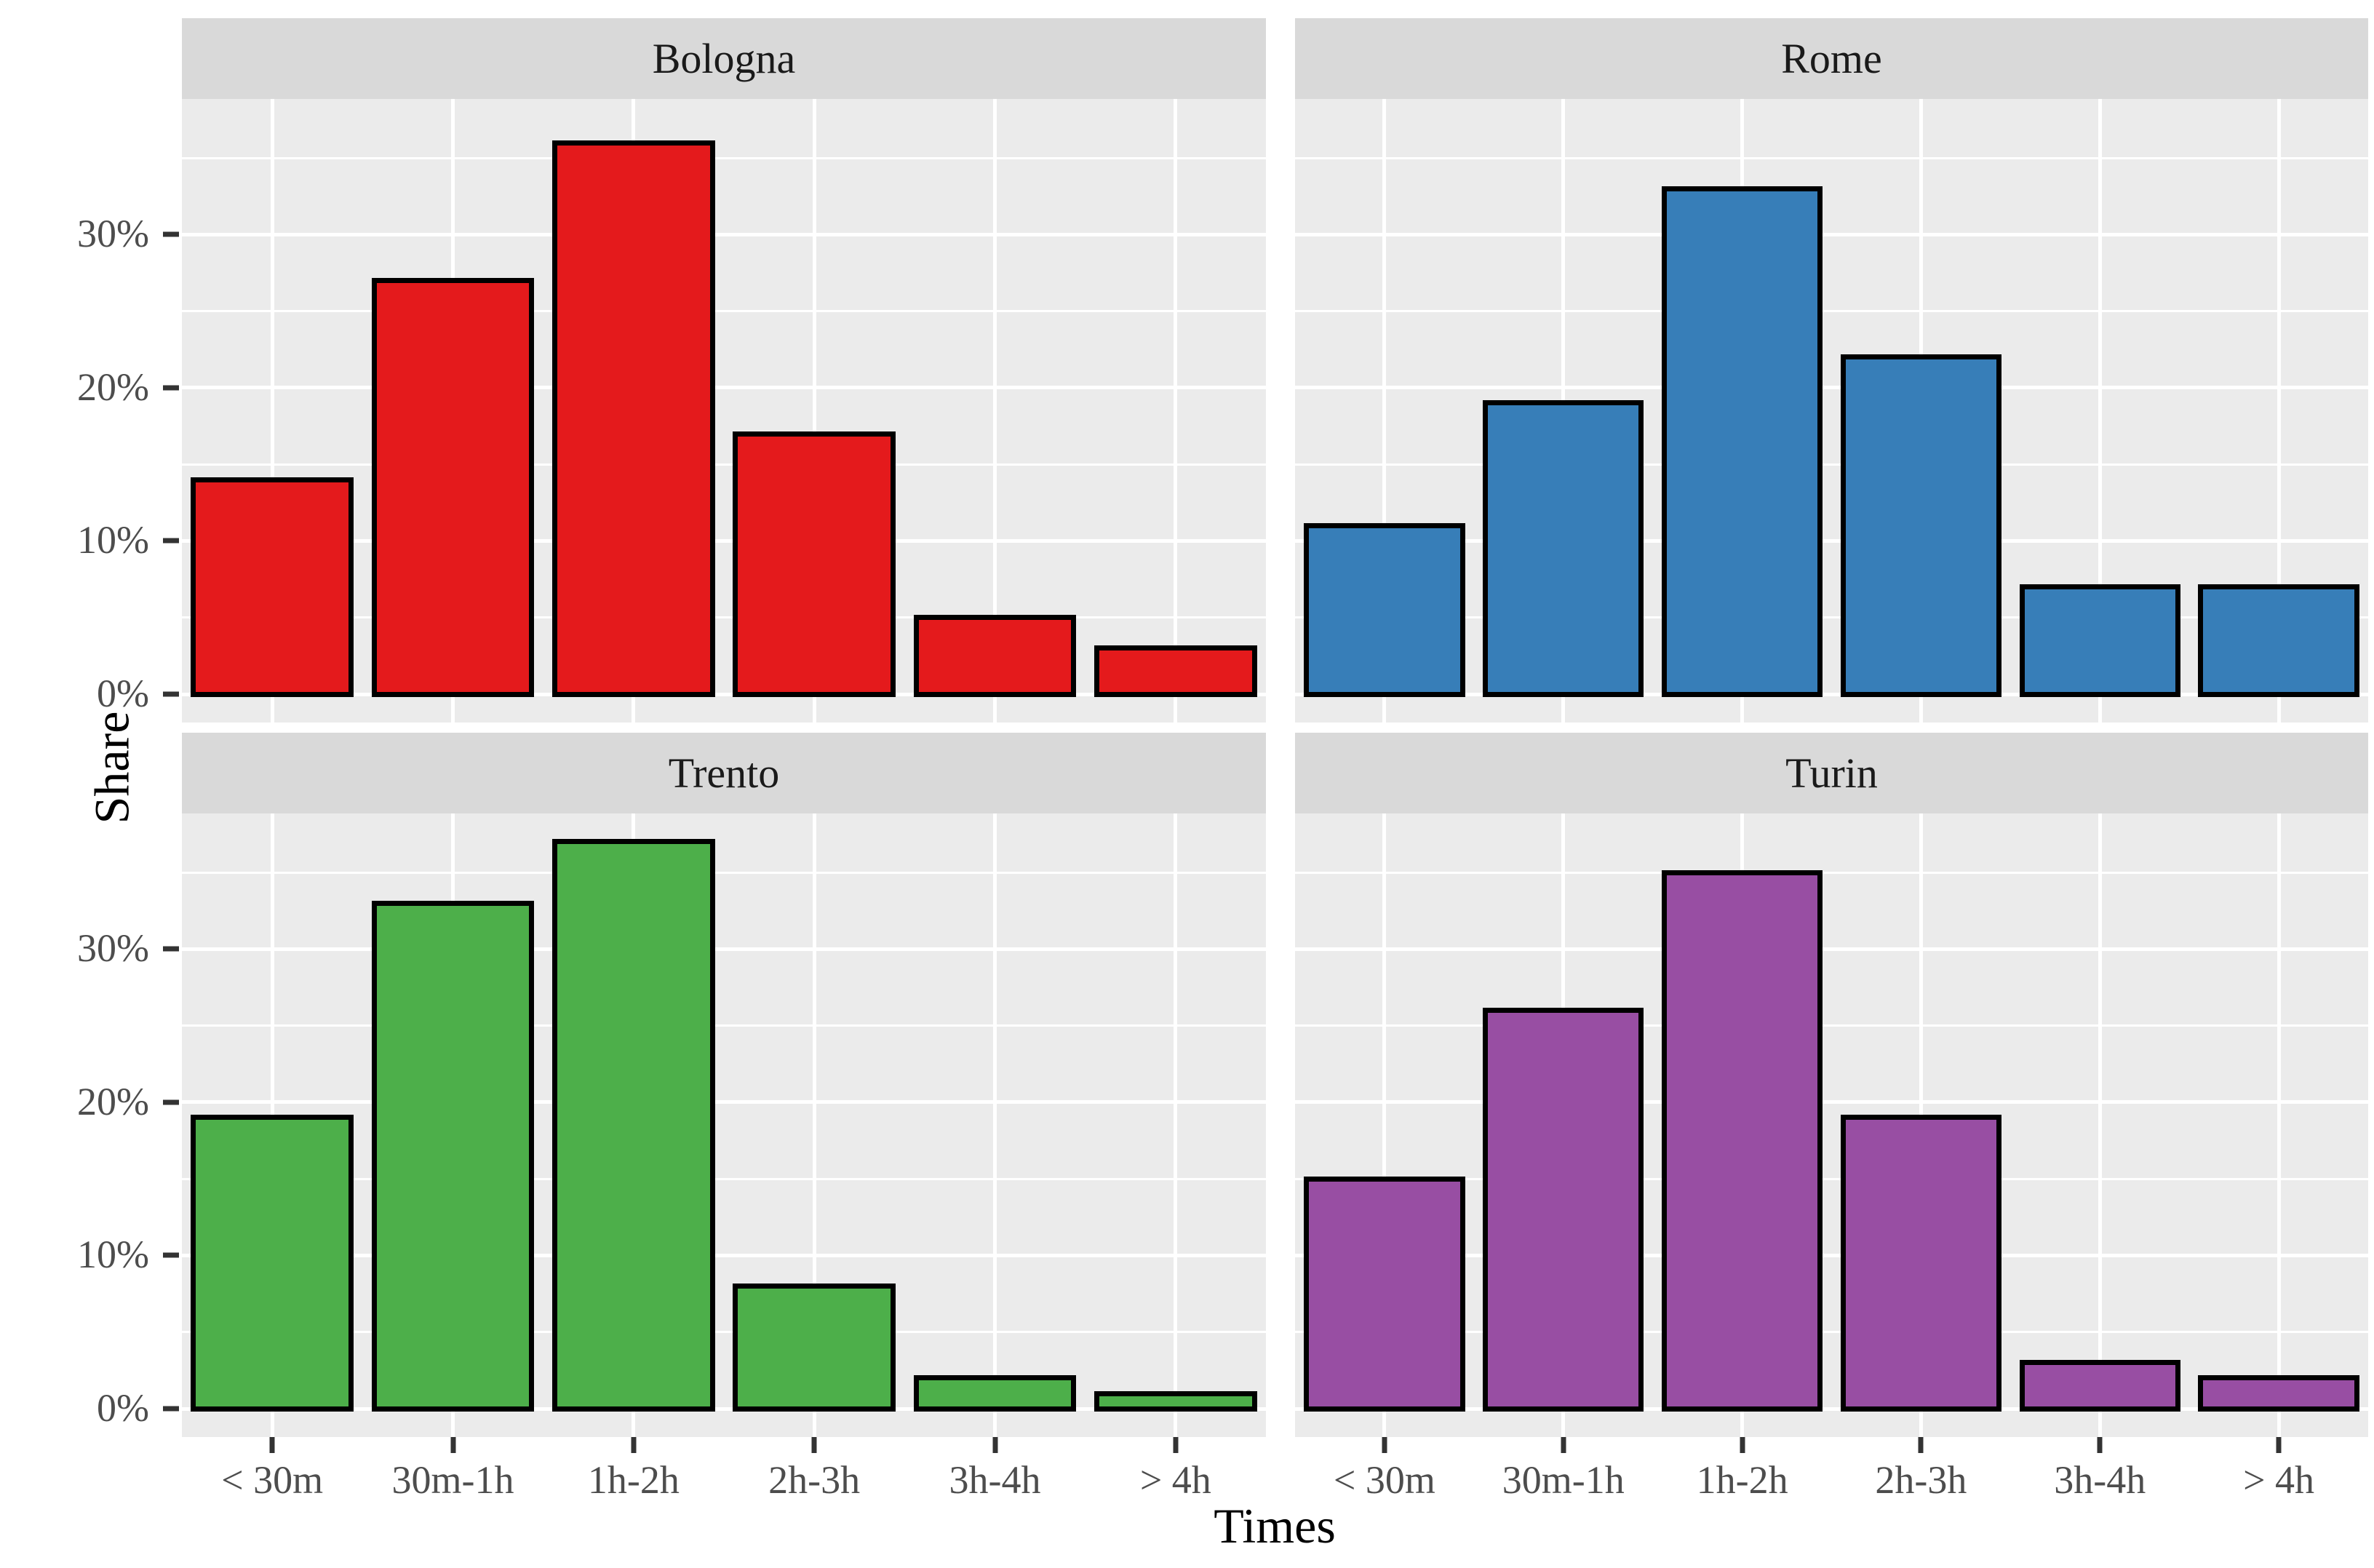 The height and width of the screenshot is (1568, 2374). I want to click on bar-bologna-1h-2h, so click(633, 418).